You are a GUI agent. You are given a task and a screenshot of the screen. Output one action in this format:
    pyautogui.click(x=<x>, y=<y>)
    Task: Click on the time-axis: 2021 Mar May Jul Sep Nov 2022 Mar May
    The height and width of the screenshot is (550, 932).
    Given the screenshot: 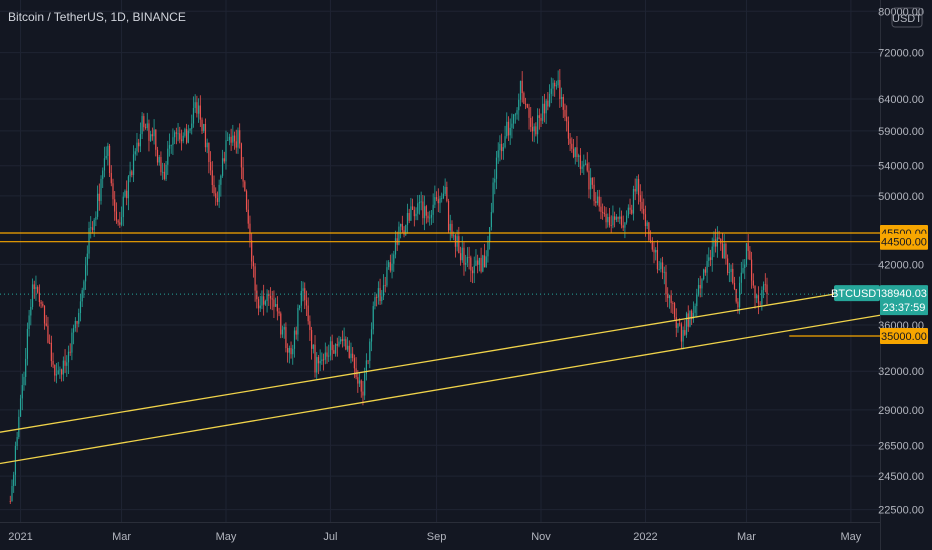 What is the action you would take?
    pyautogui.click(x=440, y=536)
    